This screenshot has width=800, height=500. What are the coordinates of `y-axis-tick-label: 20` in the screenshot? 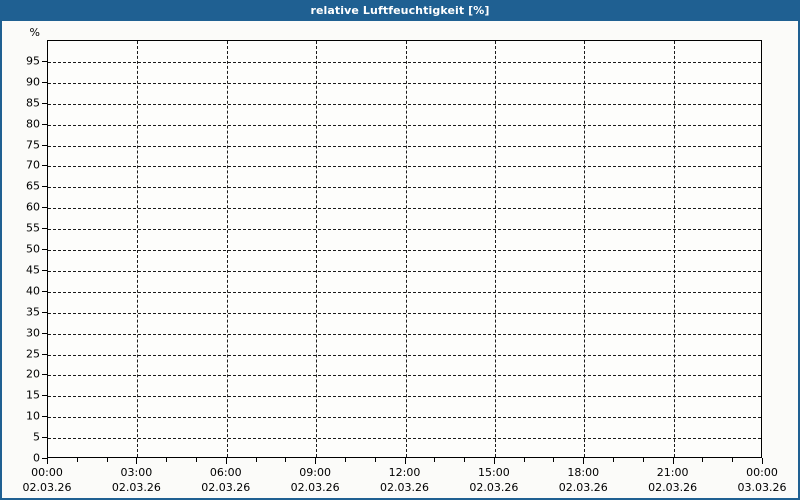 It's located at (33, 374).